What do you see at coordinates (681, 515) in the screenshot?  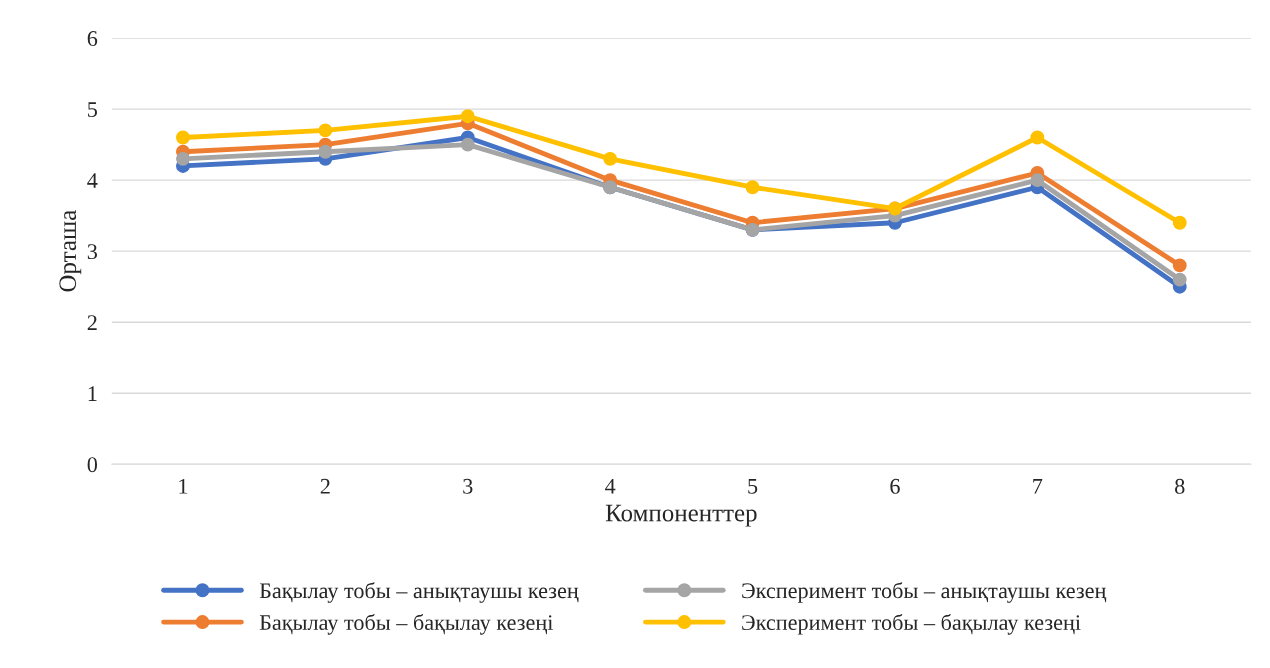 I see `x-axis-title: Компоненттер` at bounding box center [681, 515].